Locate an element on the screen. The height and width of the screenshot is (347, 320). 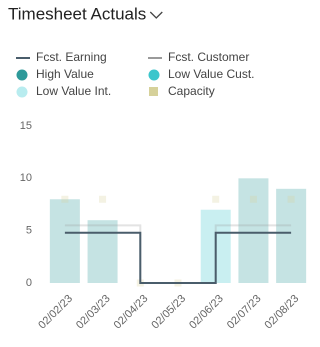
x-tick-label: 02/06/23 is located at coordinates (206, 312).